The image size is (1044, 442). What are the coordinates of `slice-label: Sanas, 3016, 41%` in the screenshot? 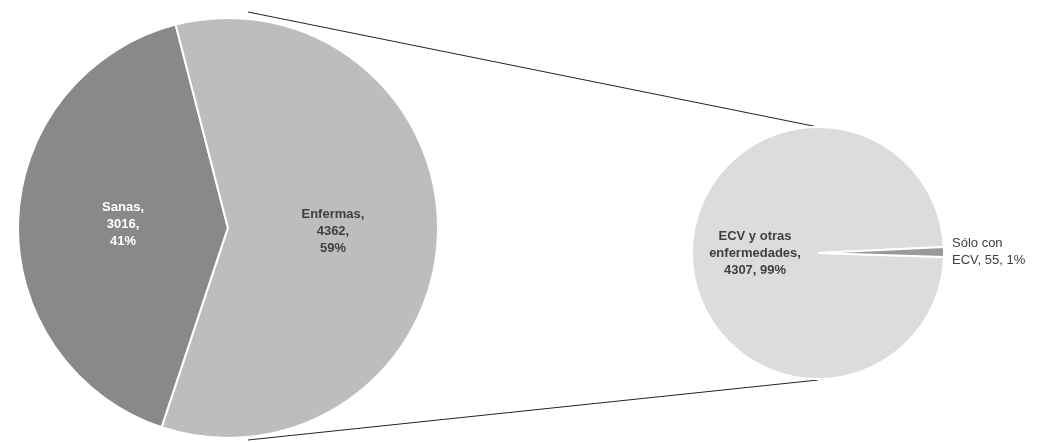 It's located at (123, 223).